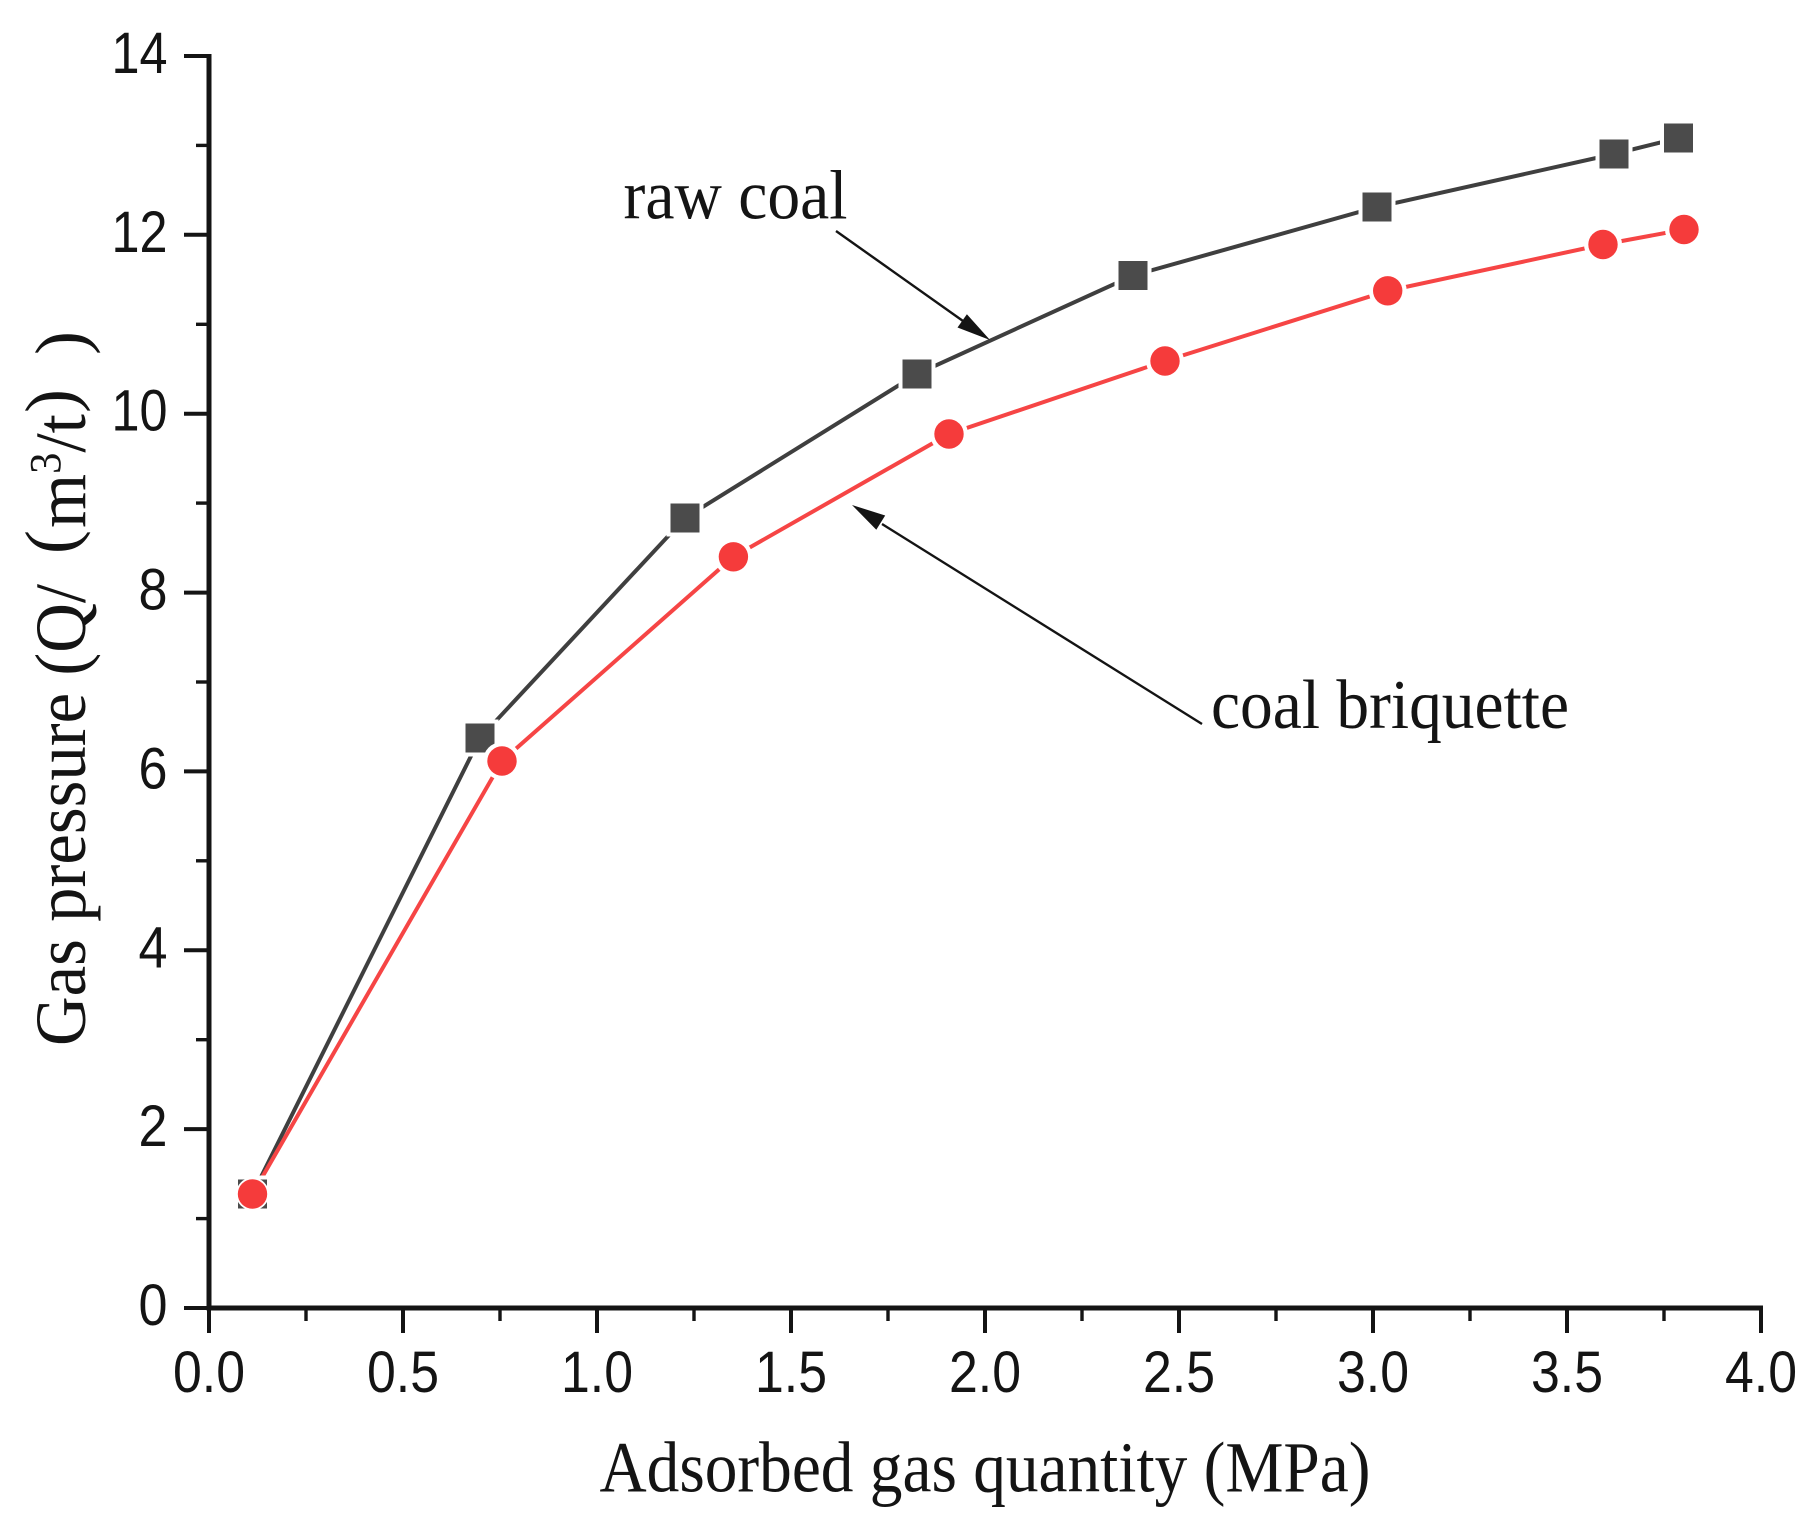 The width and height of the screenshot is (1808, 1525). Describe the element at coordinates (153, 947) in the screenshot. I see `svg-text: 4` at that location.